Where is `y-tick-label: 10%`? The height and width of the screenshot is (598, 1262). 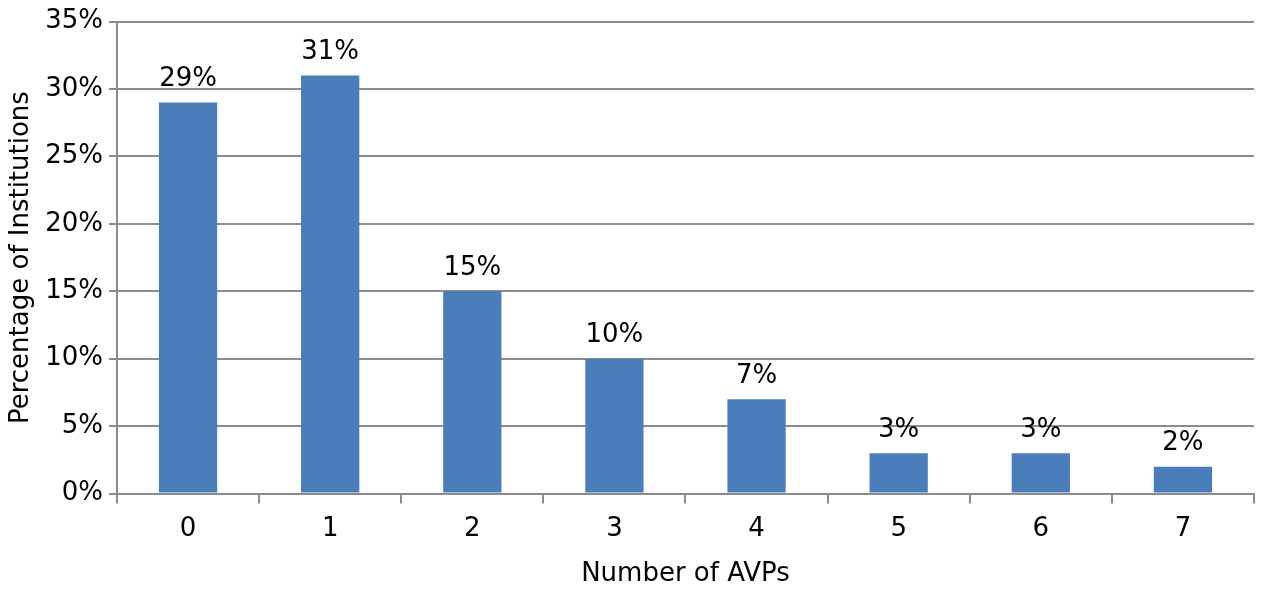 y-tick-label: 10% is located at coordinates (74, 356).